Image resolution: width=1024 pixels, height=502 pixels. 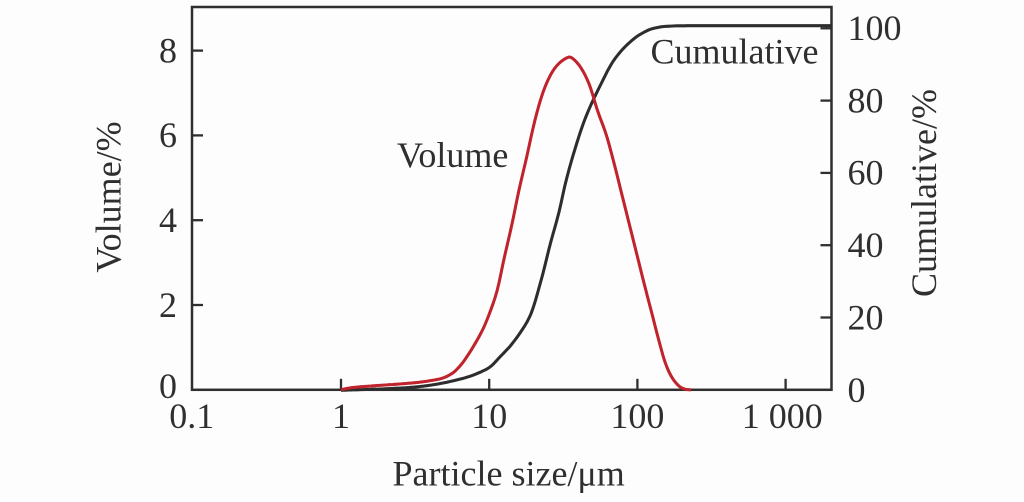 I want to click on svg-text: Particle size/μm, so click(x=509, y=474).